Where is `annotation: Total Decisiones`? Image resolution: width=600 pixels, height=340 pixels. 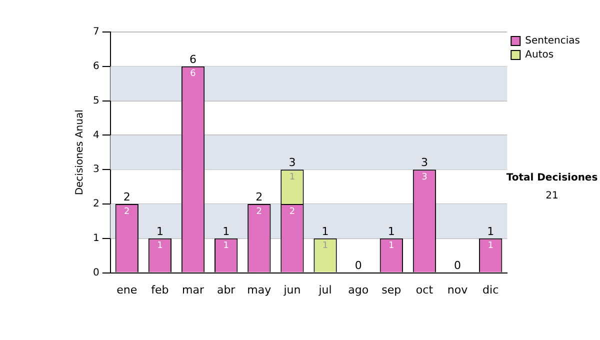 annotation: Total Decisiones is located at coordinates (552, 178).